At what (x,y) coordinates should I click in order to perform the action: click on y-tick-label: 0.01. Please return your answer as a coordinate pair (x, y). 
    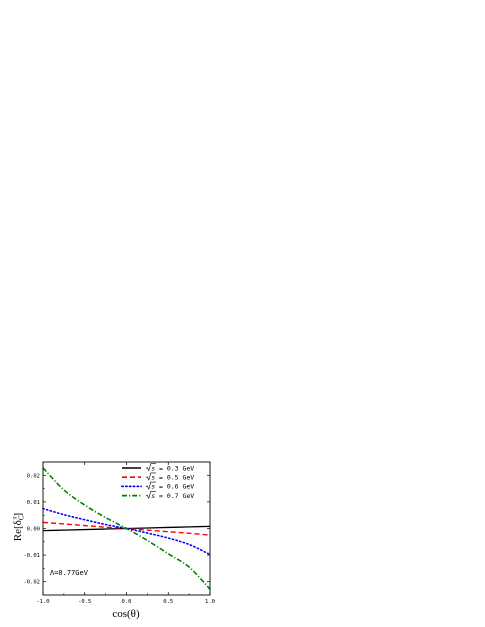
    Looking at the image, I should click on (33, 503).